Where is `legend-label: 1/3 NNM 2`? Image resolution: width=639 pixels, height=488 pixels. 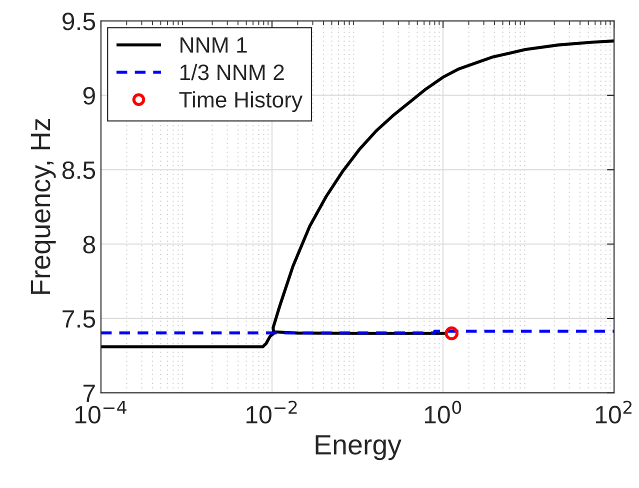
legend-label: 1/3 NNM 2 is located at coordinates (232, 72).